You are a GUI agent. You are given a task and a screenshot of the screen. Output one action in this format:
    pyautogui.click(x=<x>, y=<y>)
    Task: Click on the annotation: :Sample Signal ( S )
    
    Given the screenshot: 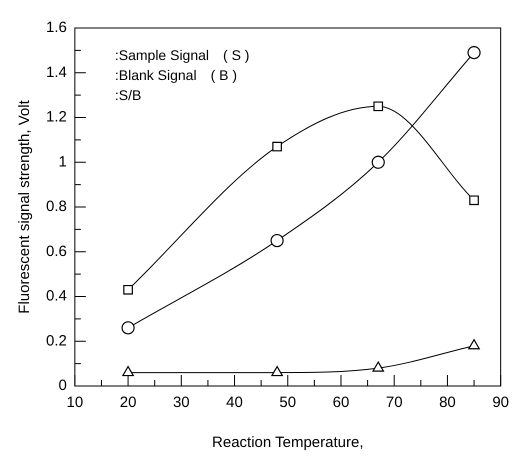 What is the action you would take?
    pyautogui.click(x=182, y=54)
    